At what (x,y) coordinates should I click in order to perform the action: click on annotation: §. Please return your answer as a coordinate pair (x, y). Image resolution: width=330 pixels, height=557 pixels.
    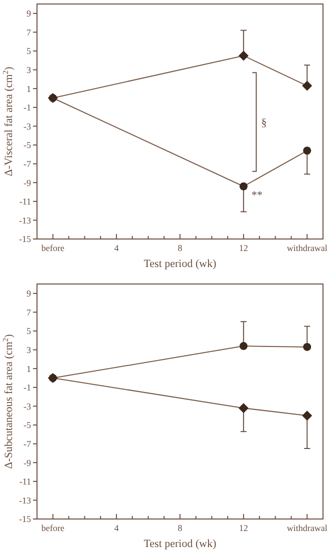
    Looking at the image, I should click on (264, 122).